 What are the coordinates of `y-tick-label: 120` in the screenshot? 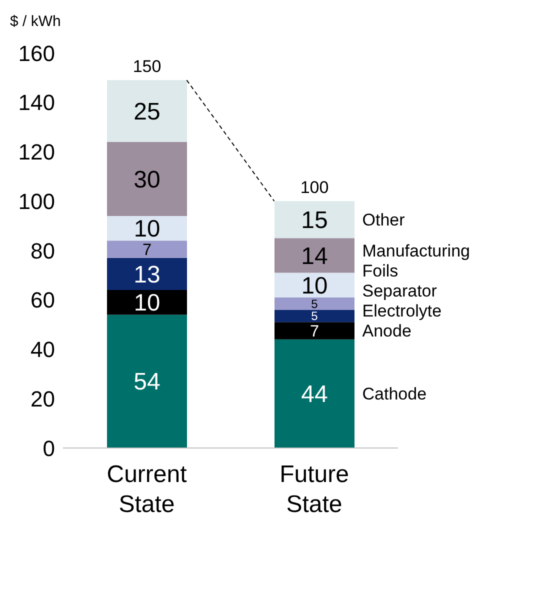 It's located at (36, 152).